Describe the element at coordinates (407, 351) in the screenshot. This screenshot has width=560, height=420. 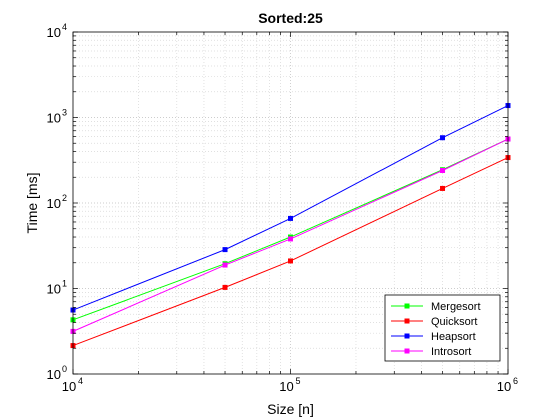
I see `legend-marker-introsort` at that location.